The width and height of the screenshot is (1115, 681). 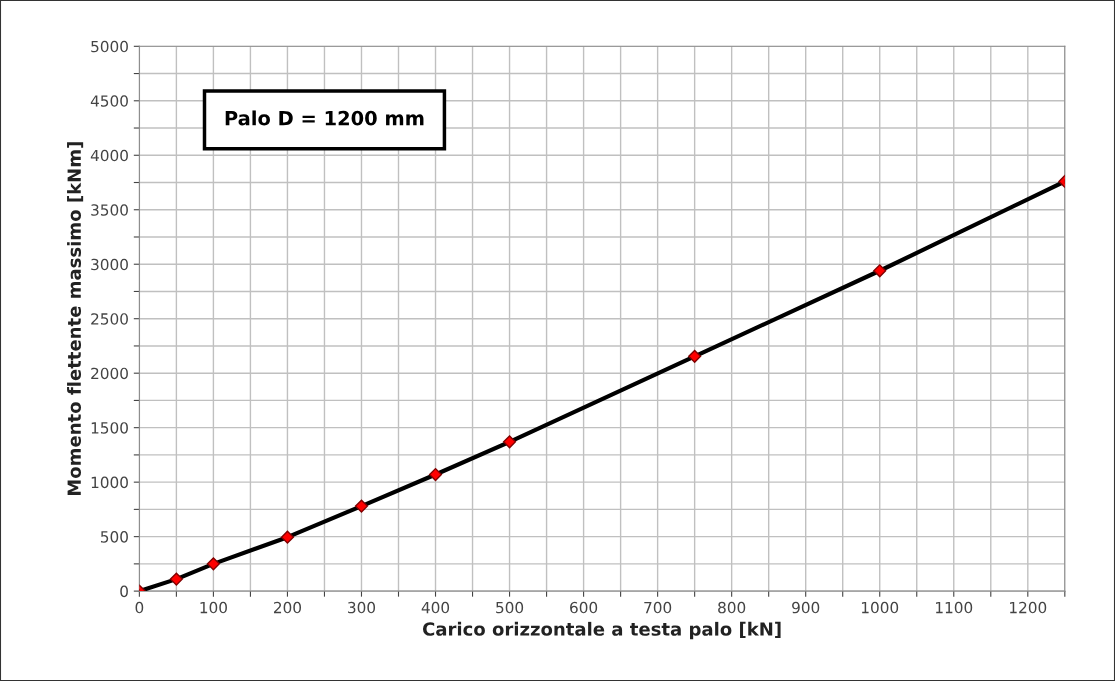 What do you see at coordinates (510, 607) in the screenshot?
I see `x-tick-label: 500` at bounding box center [510, 607].